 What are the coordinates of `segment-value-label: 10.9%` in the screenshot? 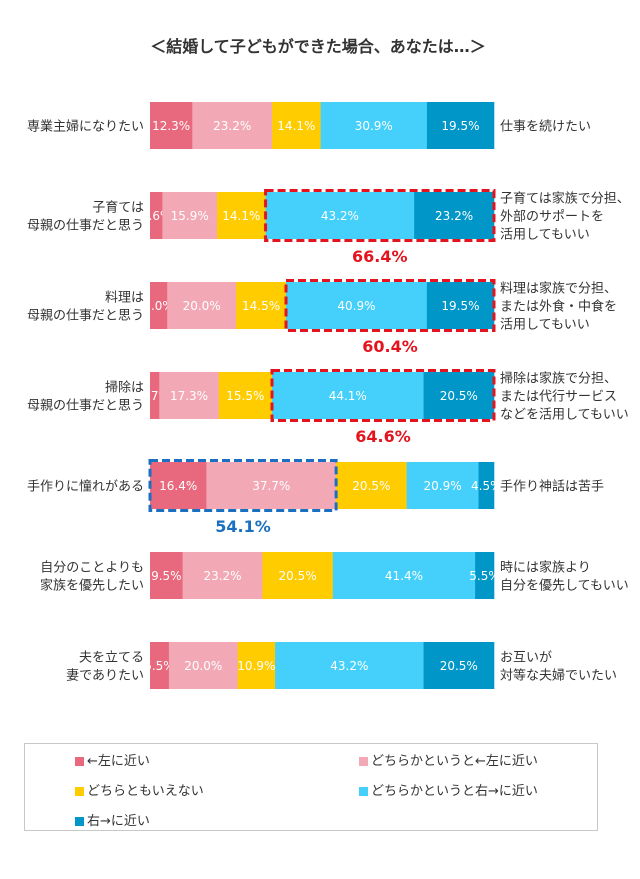 It's located at (256, 666).